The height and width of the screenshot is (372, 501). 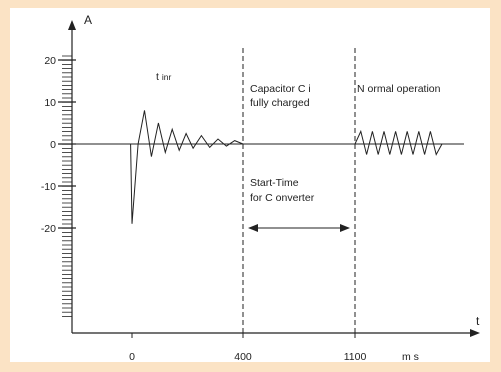 I want to click on capacitor-label-line2: fully charged, so click(x=280, y=103).